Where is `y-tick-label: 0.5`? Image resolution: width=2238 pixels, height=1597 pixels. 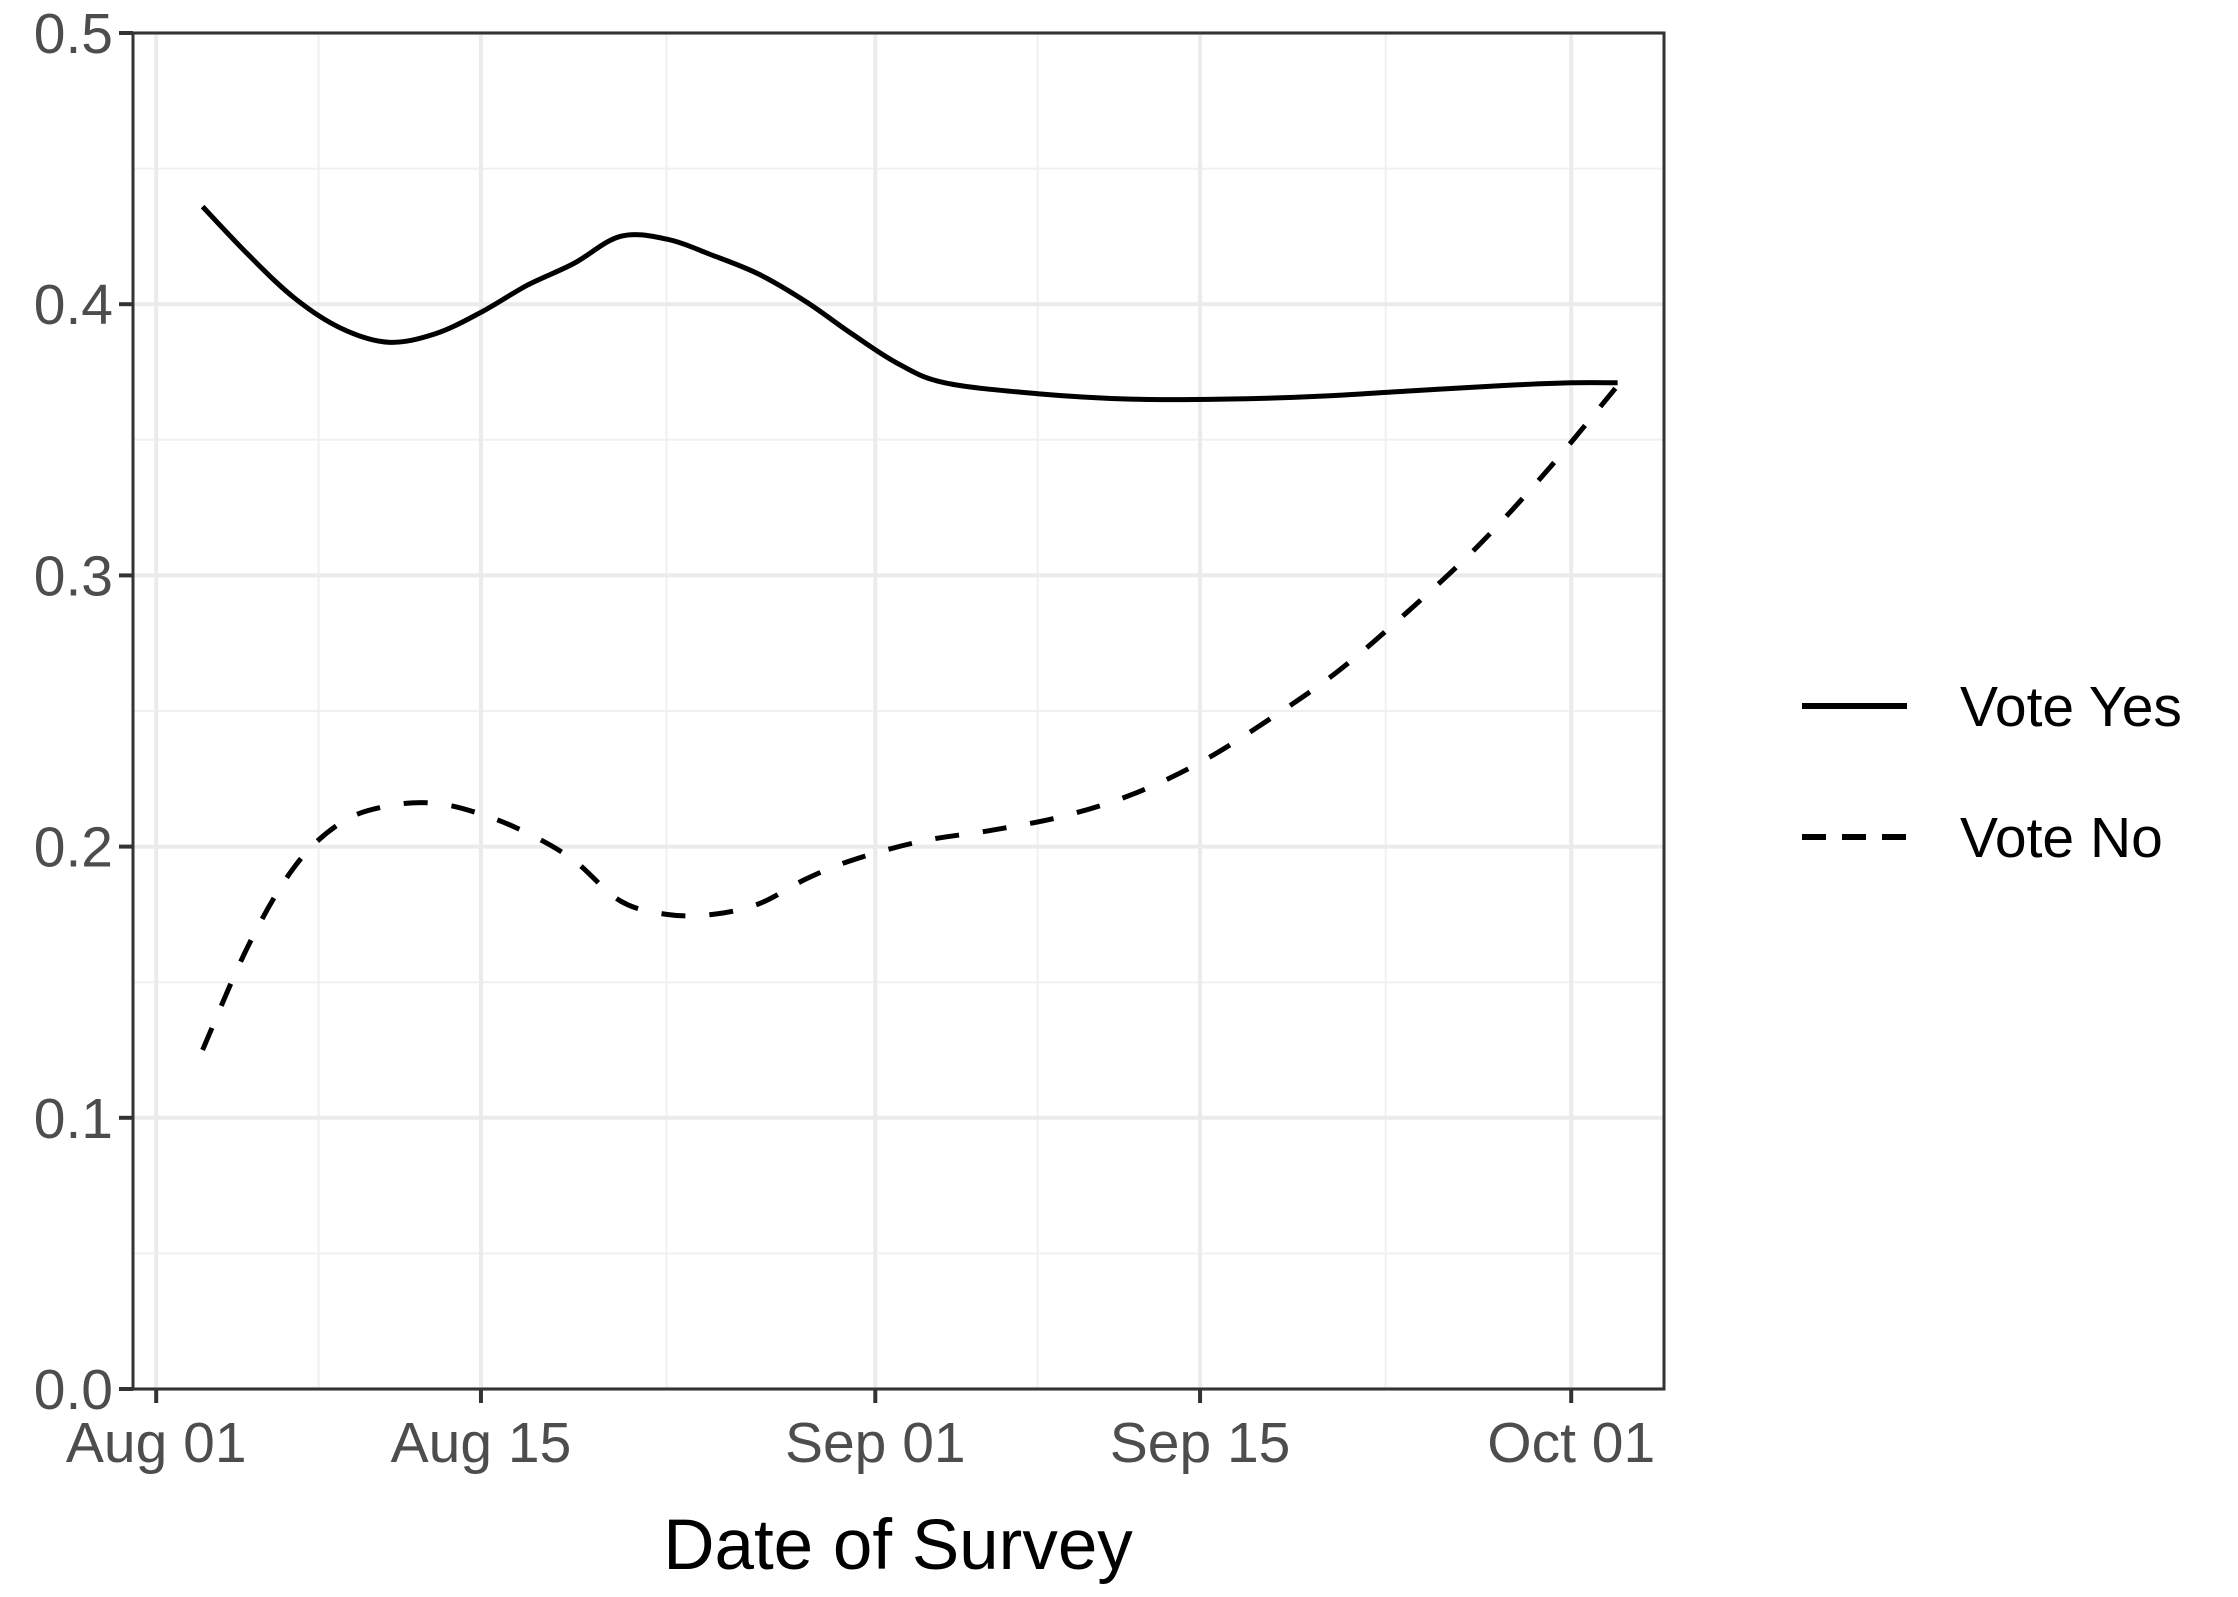 y-tick-label: 0.5 is located at coordinates (73, 34).